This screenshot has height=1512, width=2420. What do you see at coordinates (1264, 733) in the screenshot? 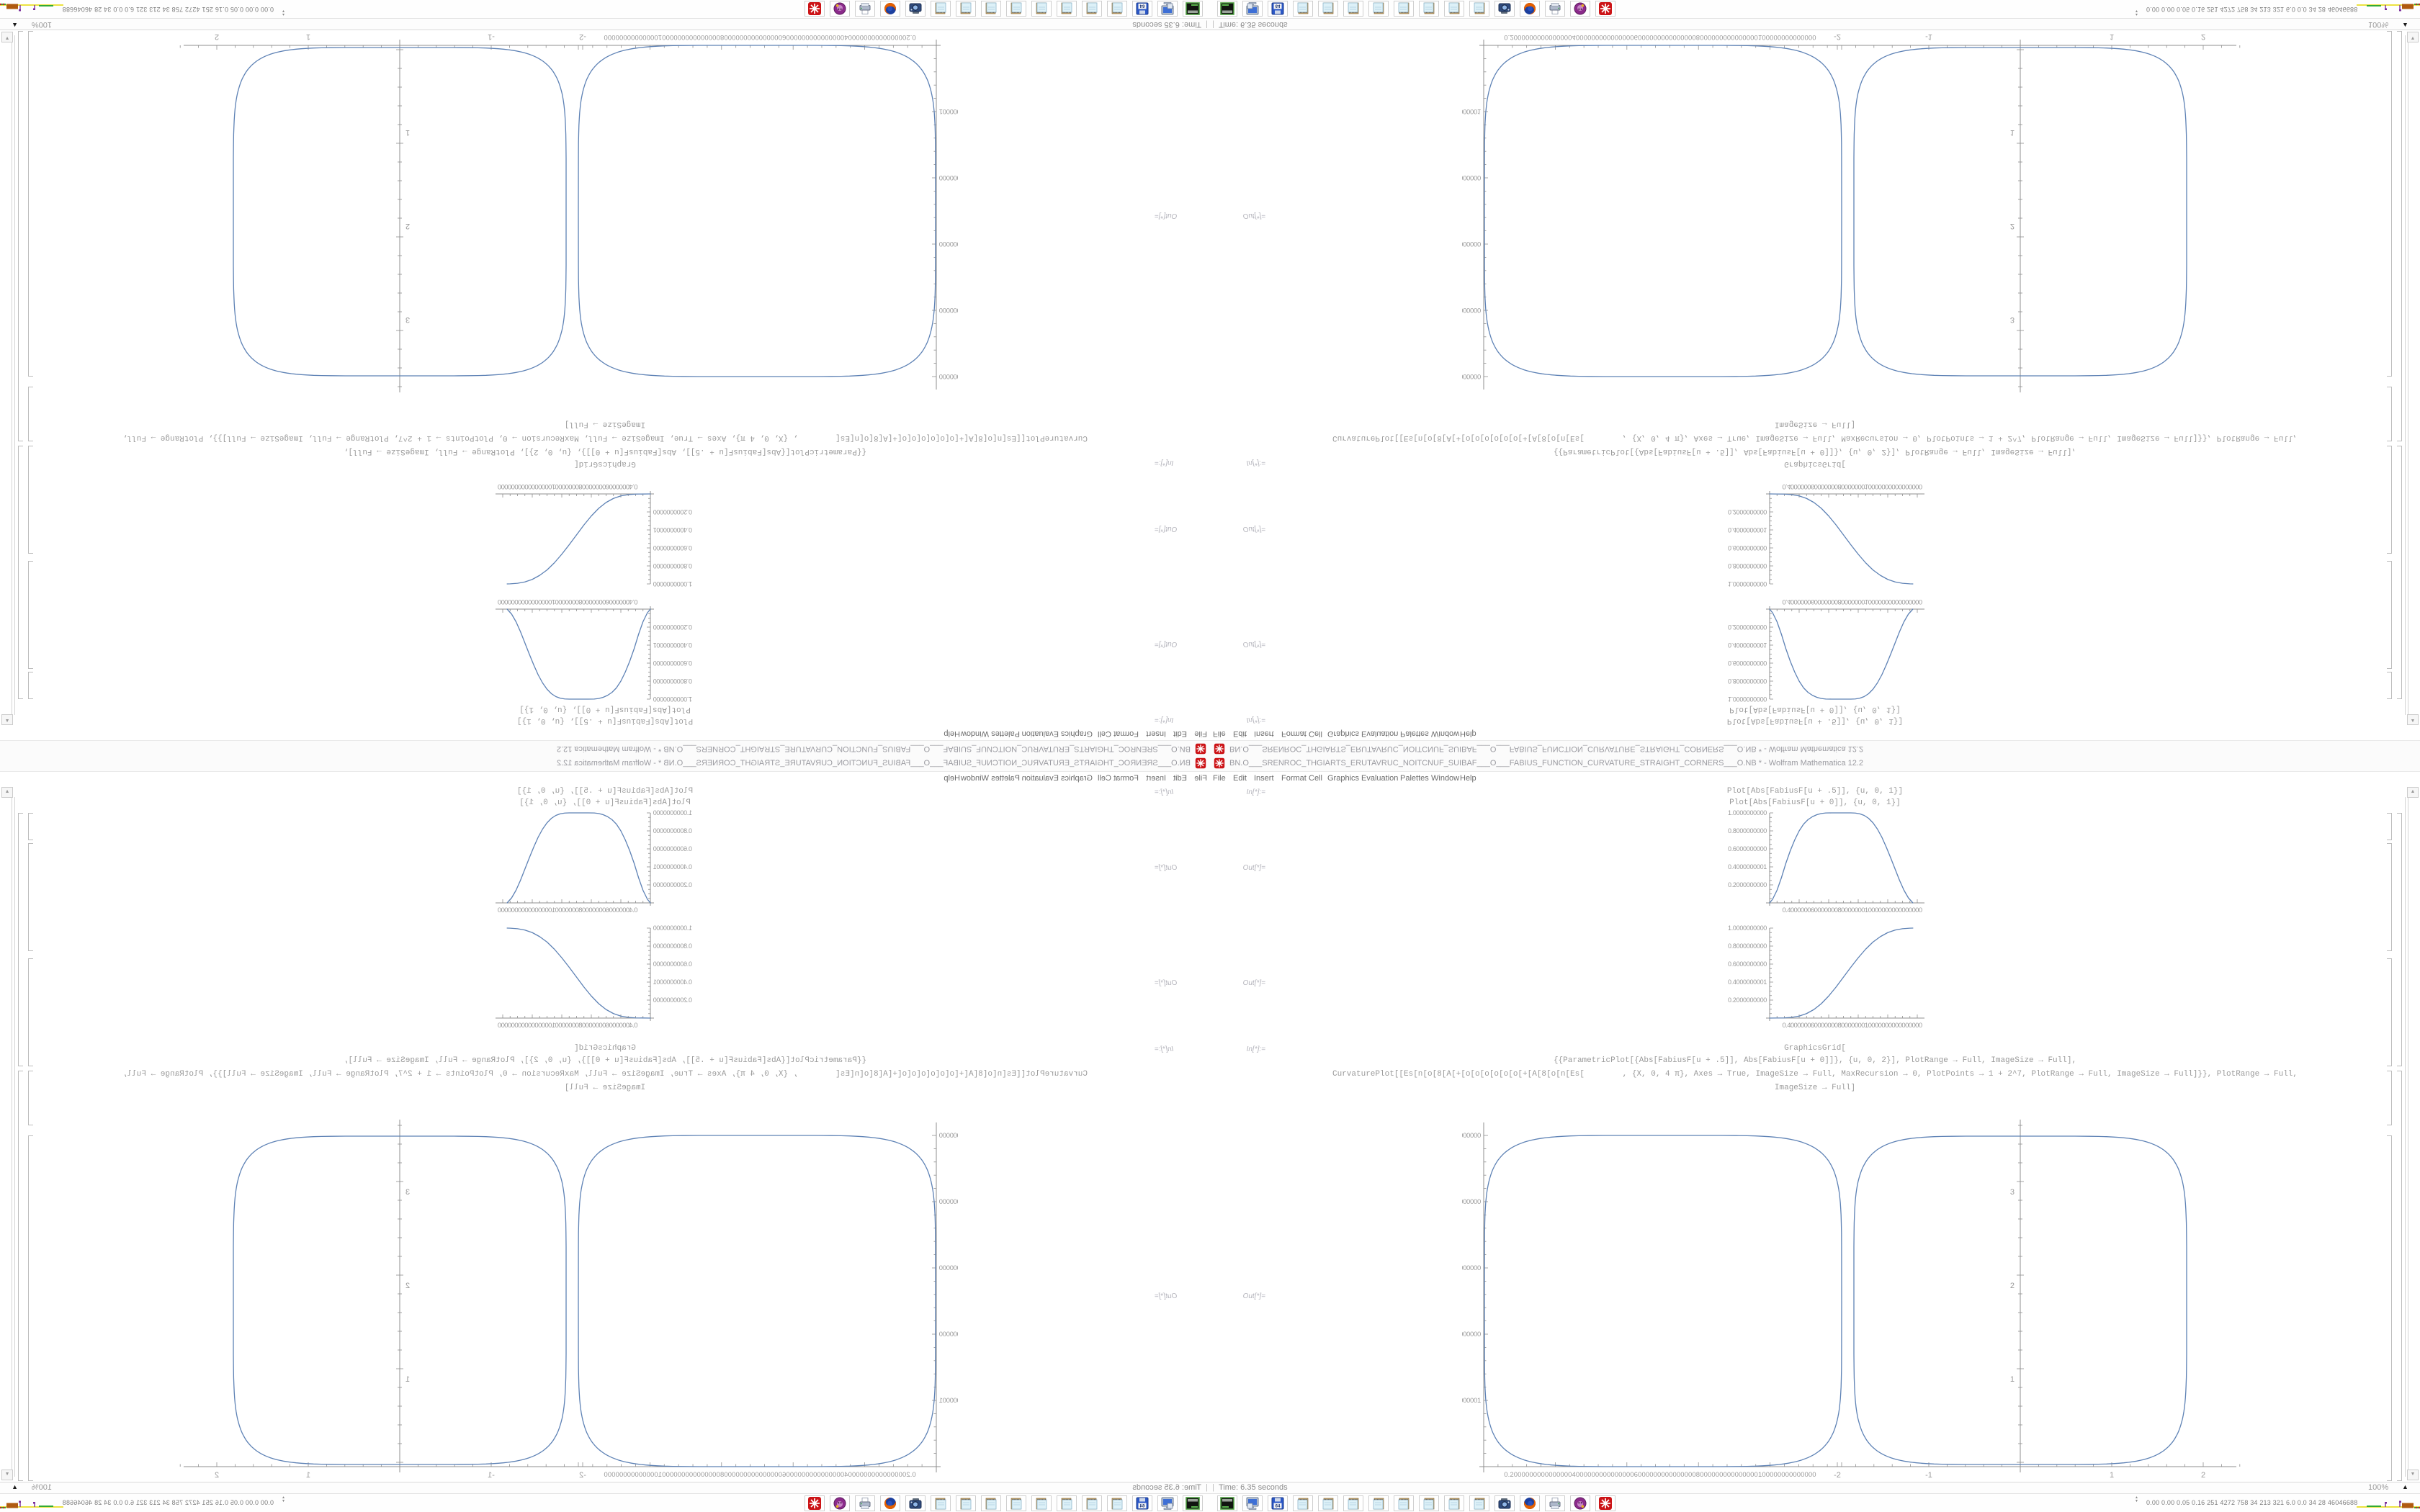
I see `menu-item-insert: Insert` at bounding box center [1264, 733].